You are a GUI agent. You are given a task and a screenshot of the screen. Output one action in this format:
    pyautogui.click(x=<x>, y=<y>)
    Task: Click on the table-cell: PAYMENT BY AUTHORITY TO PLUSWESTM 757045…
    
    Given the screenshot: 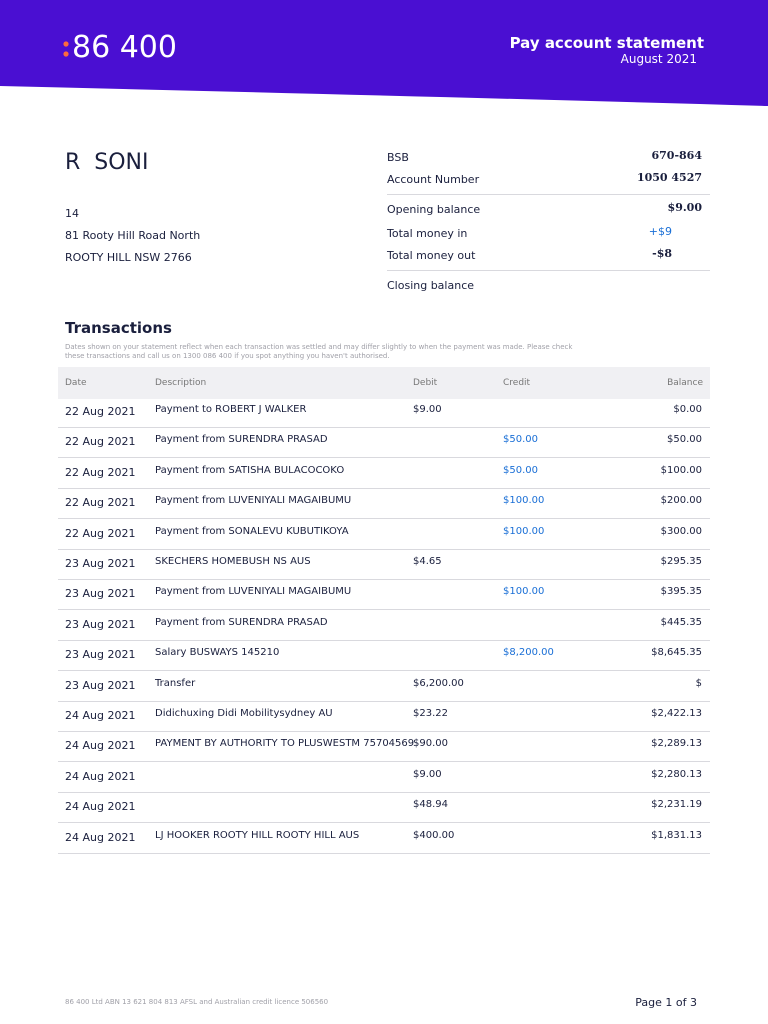 What is the action you would take?
    pyautogui.click(x=285, y=744)
    